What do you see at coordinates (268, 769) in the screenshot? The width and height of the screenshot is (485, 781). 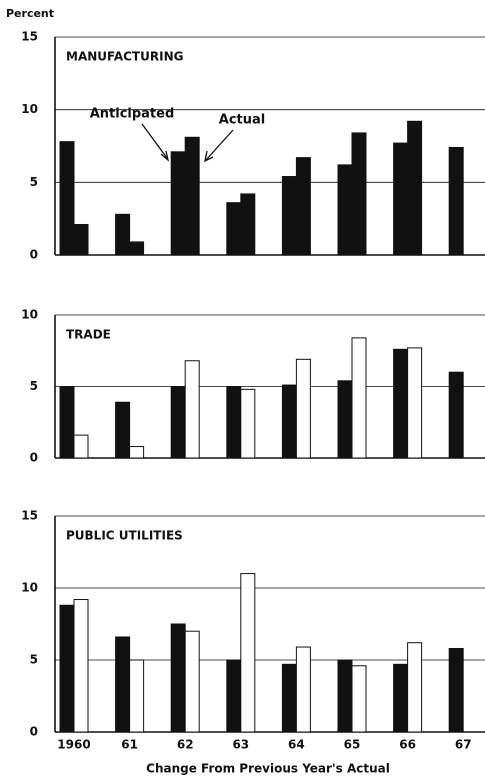 I see `x-axis-label: Change From Previous Year's Actual` at bounding box center [268, 769].